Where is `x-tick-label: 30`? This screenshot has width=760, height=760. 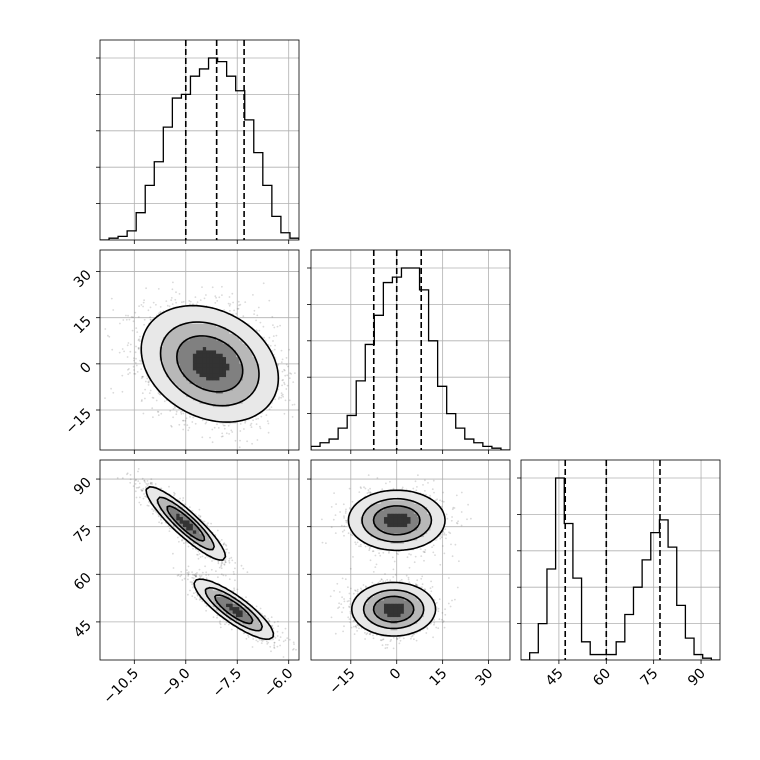 x-tick-label: 30 is located at coordinates (484, 678).